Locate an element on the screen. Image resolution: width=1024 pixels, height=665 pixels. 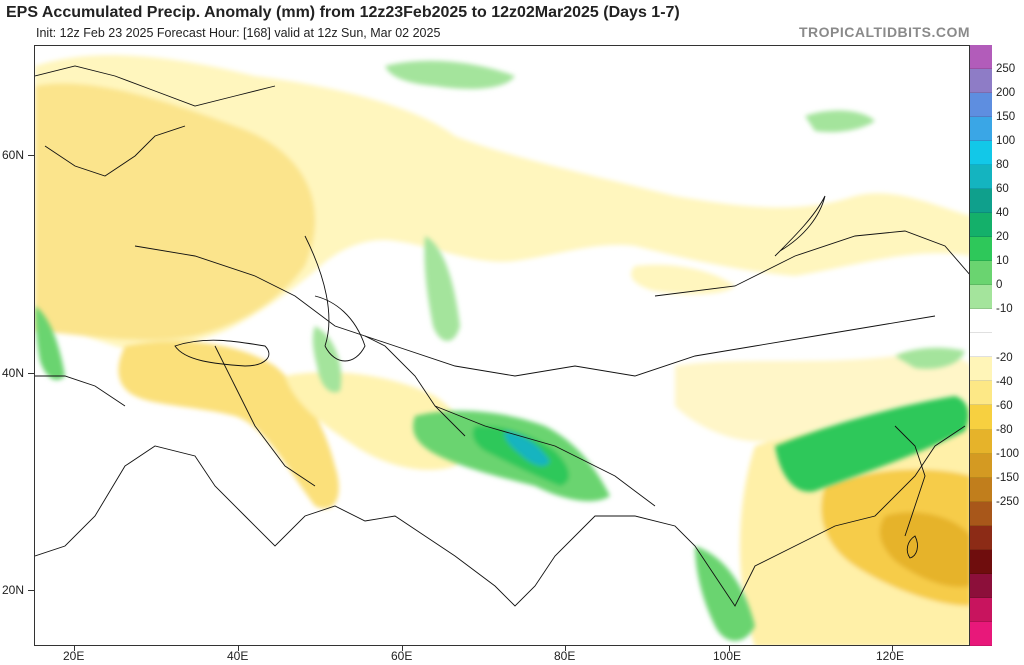
lat-label-60n: 60N is located at coordinates (13, 155).